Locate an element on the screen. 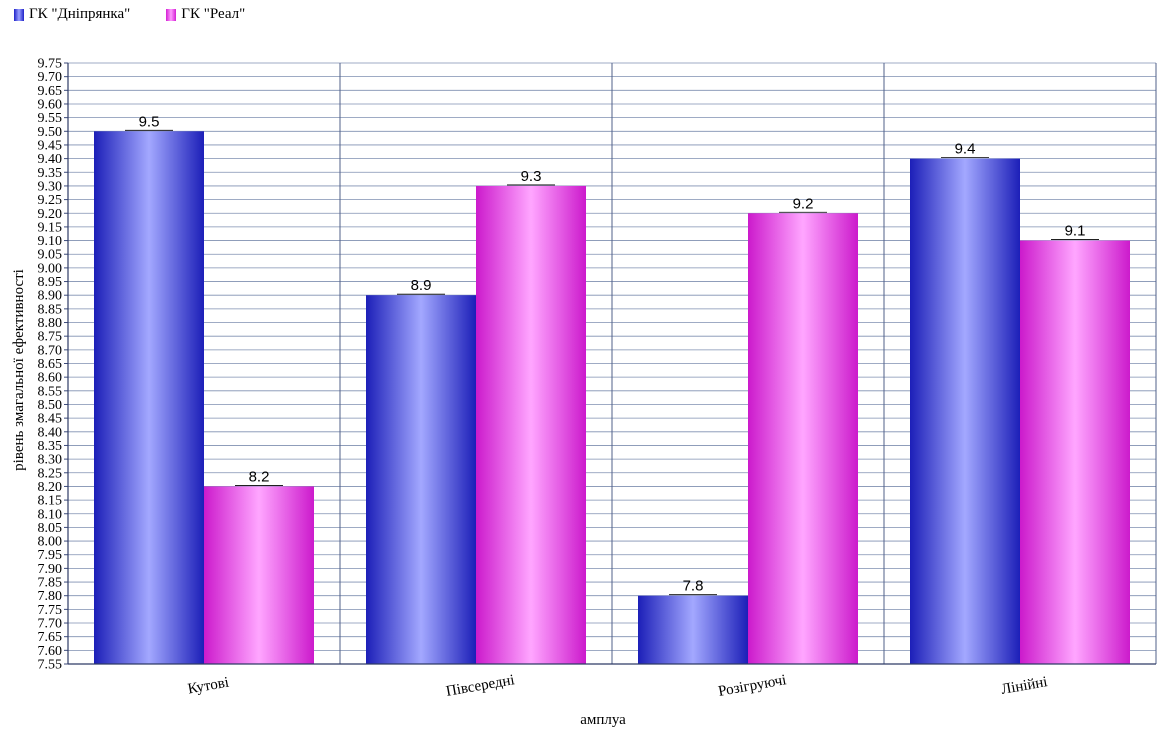 This screenshot has width=1160, height=731. y-tick-label: 9.30 is located at coordinates (50, 186).